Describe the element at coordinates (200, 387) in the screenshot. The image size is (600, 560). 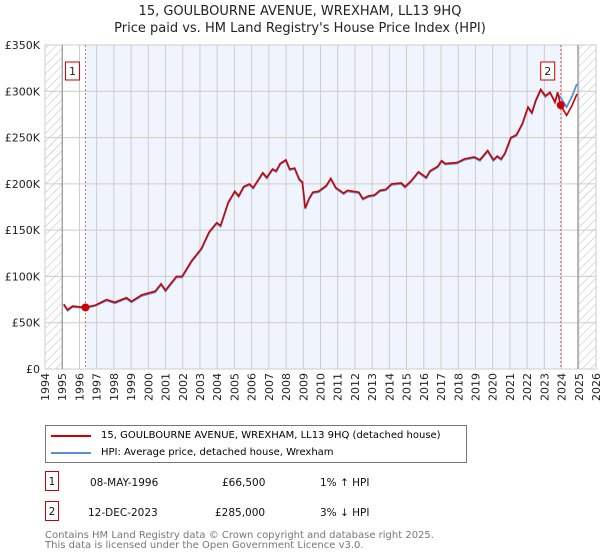
I see `x-tick-label: 2003` at that location.